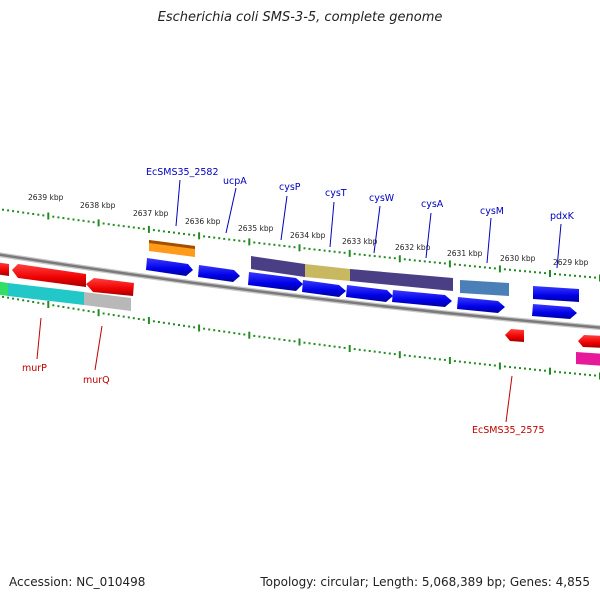  I want to click on kbp-label: 2637 kbp, so click(151, 213).